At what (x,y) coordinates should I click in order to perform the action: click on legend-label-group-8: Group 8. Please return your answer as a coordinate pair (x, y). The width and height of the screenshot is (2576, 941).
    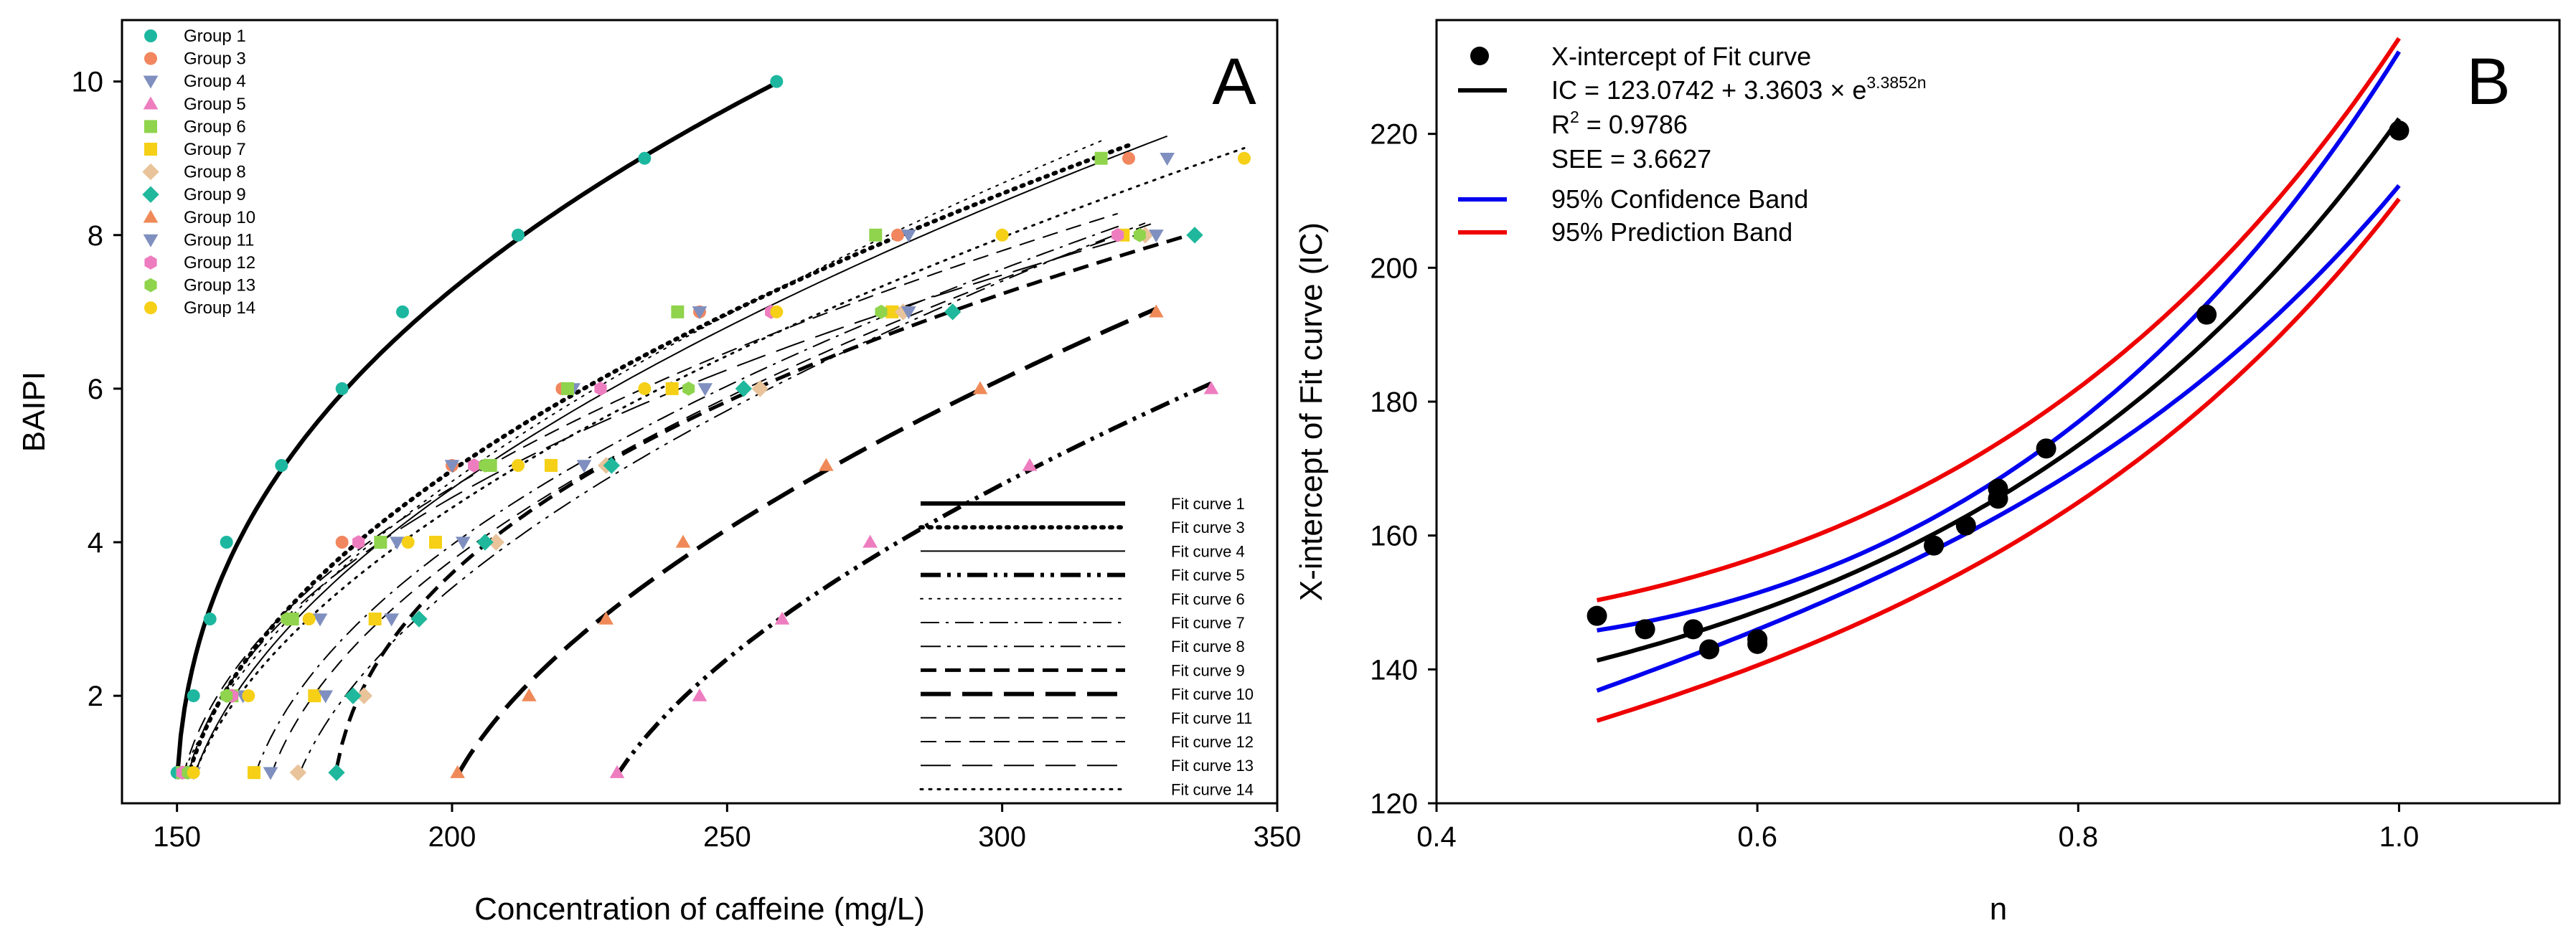
    Looking at the image, I should click on (215, 173).